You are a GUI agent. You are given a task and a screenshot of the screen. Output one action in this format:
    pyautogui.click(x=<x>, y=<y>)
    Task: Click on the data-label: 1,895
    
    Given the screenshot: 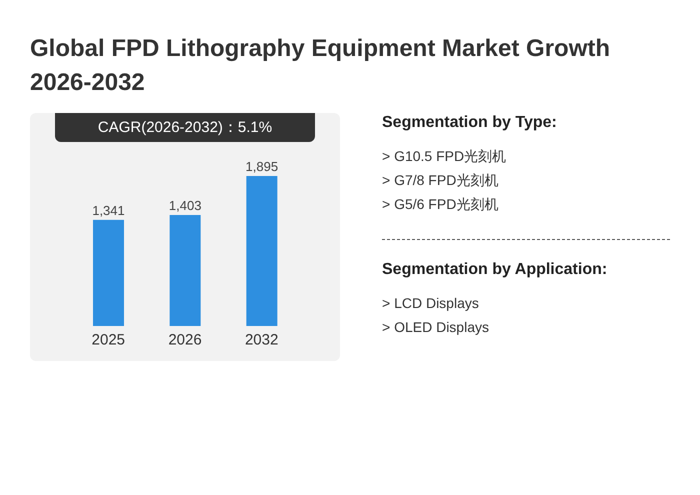 What is the action you would take?
    pyautogui.click(x=262, y=166)
    